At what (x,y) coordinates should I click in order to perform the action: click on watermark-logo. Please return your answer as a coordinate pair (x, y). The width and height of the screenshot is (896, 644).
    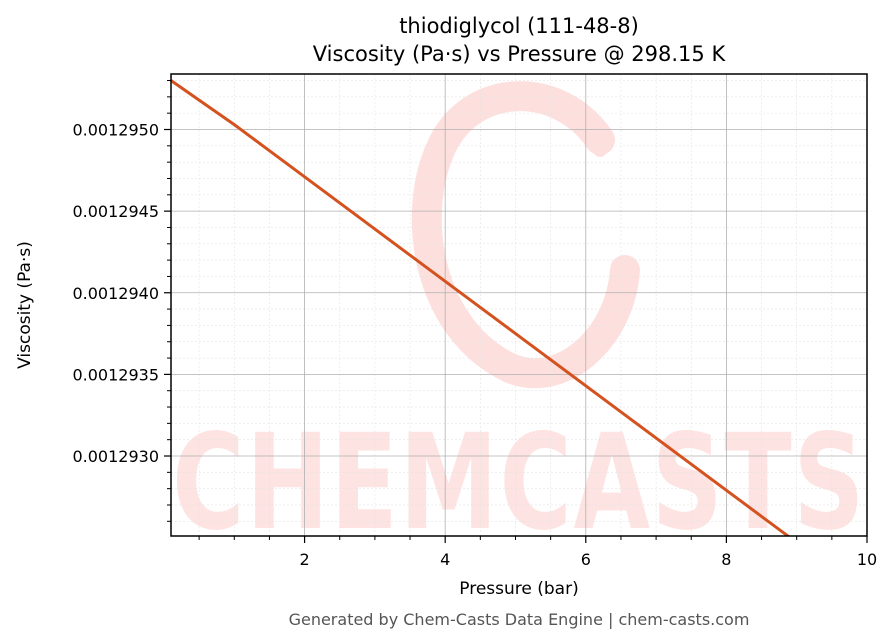
    Looking at the image, I should click on (525, 235).